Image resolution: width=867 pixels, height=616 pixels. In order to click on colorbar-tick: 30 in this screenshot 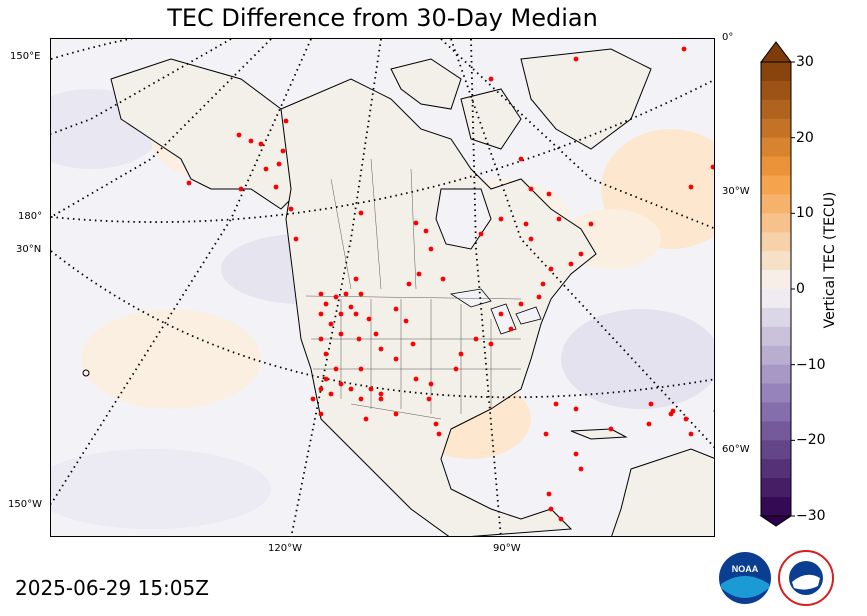, I will do `click(805, 62)`.